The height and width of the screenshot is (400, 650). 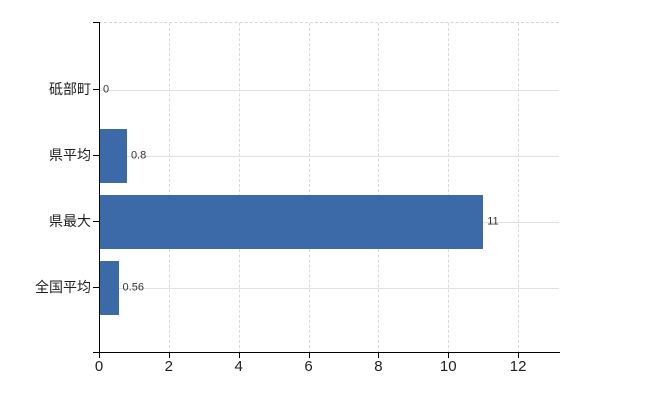 What do you see at coordinates (493, 221) in the screenshot?
I see `bar-value-label: 11` at bounding box center [493, 221].